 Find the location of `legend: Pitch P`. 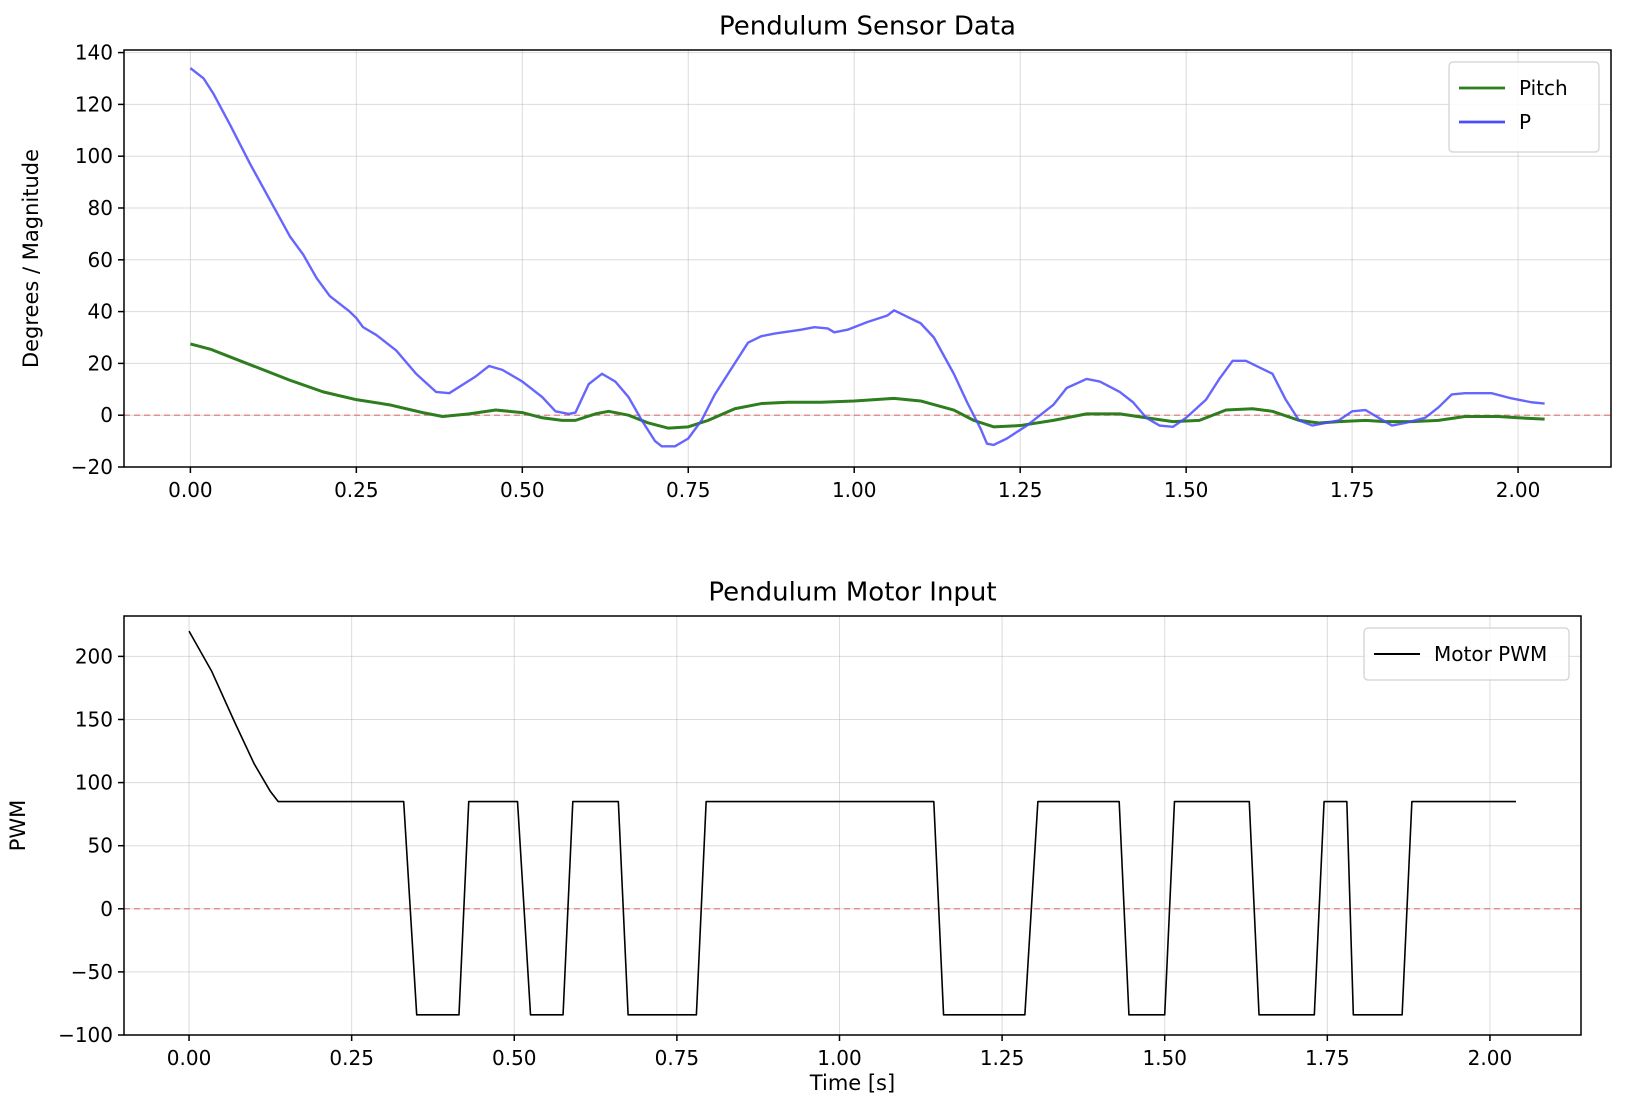

legend: Pitch P is located at coordinates (1524, 107).